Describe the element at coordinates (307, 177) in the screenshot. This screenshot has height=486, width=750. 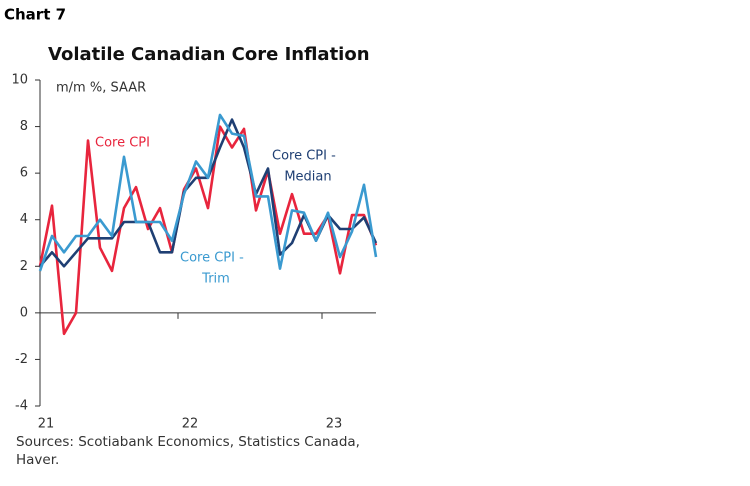
I see `series-label: Median` at that location.